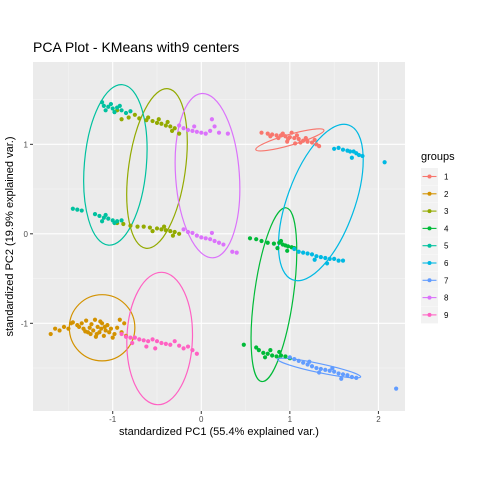 This screenshot has width=480, height=480. Describe the element at coordinates (446, 177) in the screenshot. I see `legend-label-group-1: 1` at that location.